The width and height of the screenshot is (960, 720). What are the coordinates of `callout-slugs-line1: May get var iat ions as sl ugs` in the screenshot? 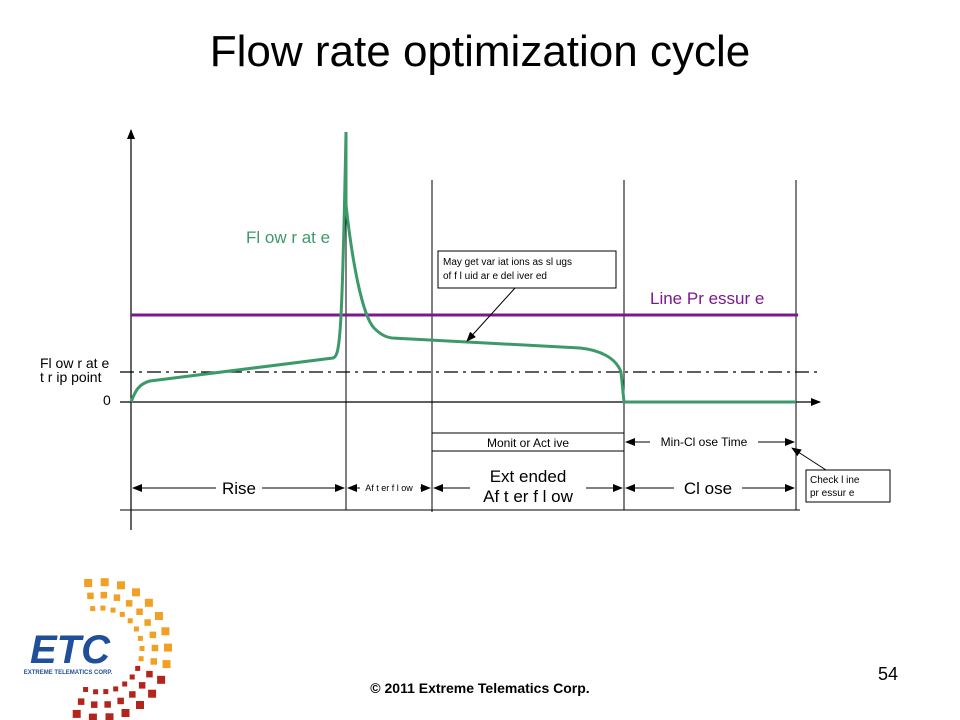 It's located at (507, 262).